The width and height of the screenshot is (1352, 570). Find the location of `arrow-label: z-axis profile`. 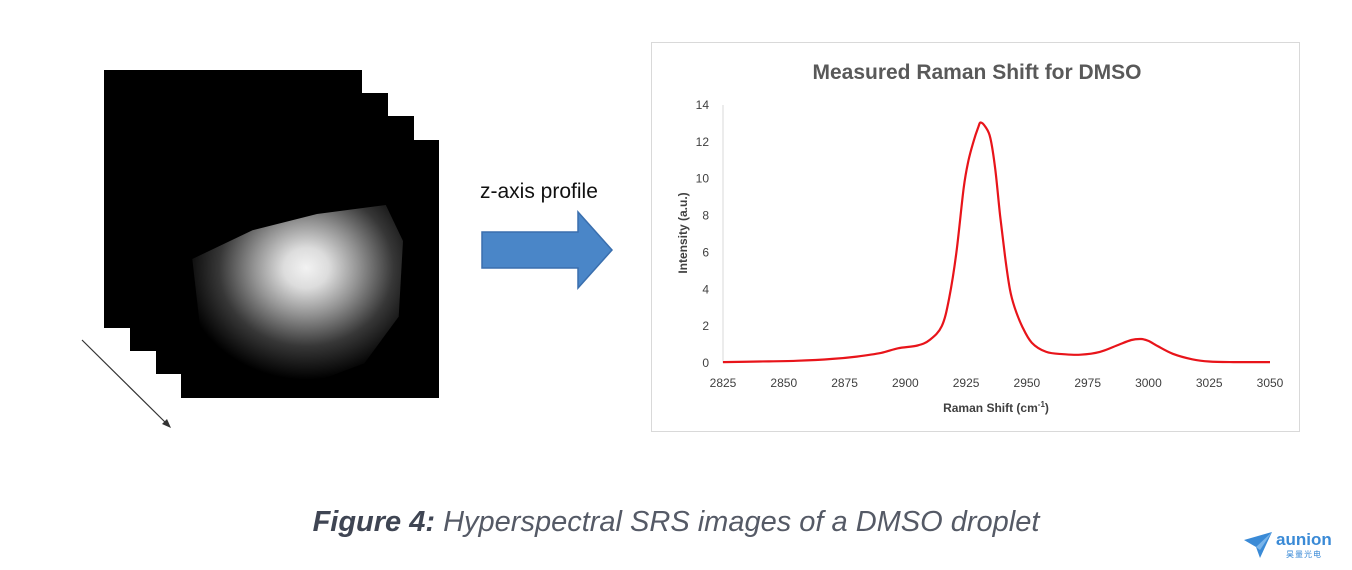

arrow-label: z-axis profile is located at coordinates (539, 191).